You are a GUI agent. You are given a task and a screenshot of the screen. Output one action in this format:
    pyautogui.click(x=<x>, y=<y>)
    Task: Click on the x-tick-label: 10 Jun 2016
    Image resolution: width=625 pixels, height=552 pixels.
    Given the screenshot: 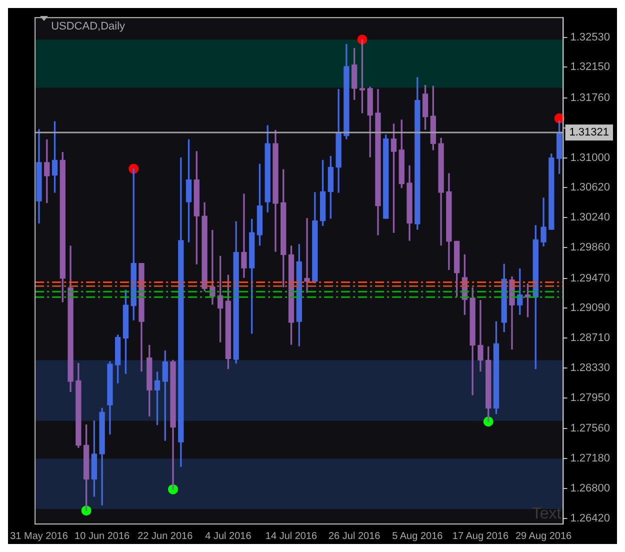 What is the action you would take?
    pyautogui.click(x=102, y=536)
    